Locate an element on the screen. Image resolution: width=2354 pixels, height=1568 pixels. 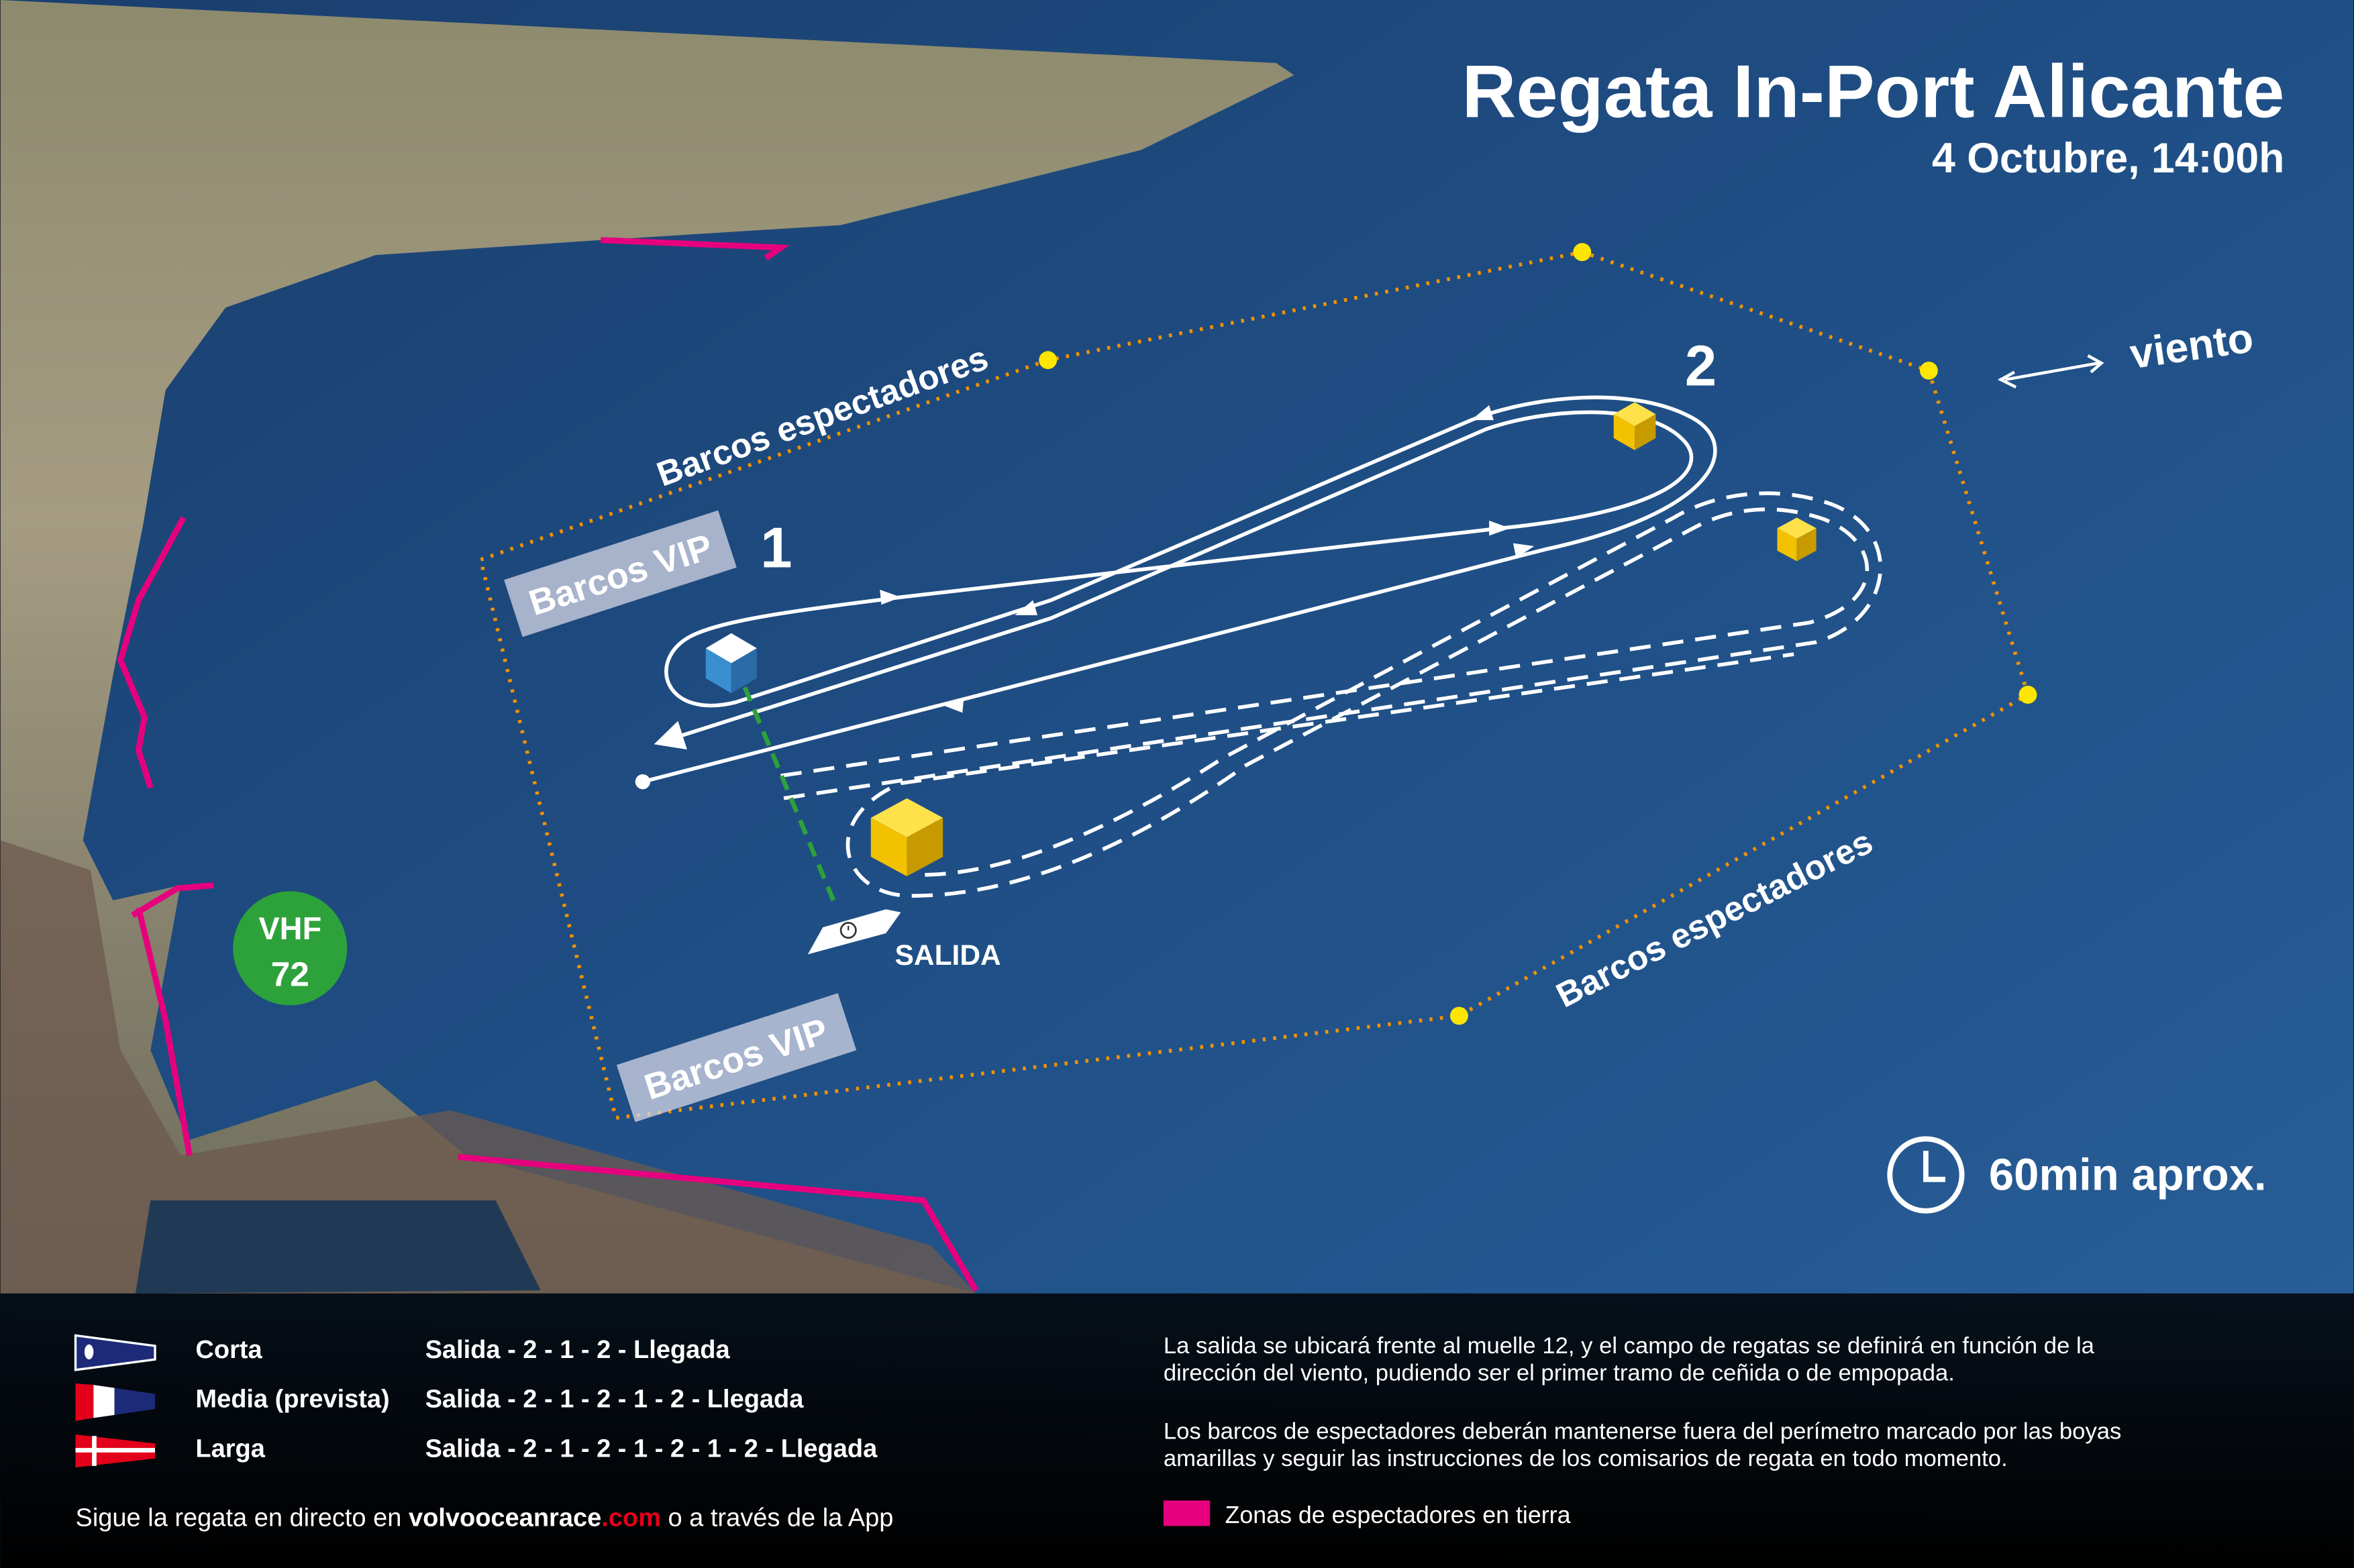
mark-1-label: 1 is located at coordinates (776, 548).